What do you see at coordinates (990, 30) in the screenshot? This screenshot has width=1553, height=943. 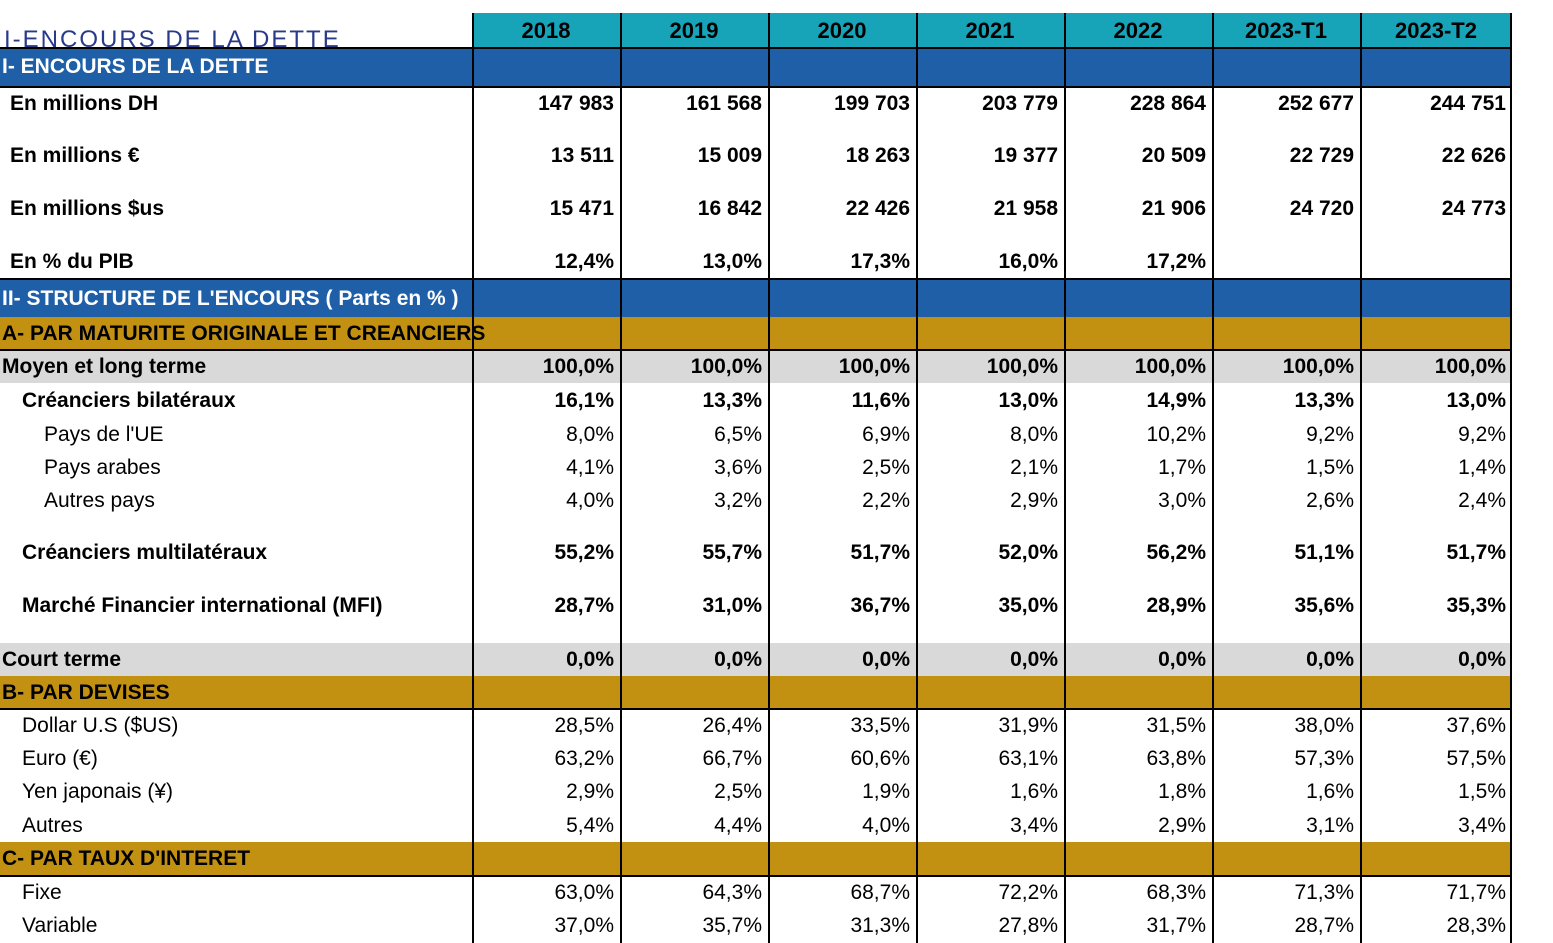 I see `year-header-2021: 2021` at bounding box center [990, 30].